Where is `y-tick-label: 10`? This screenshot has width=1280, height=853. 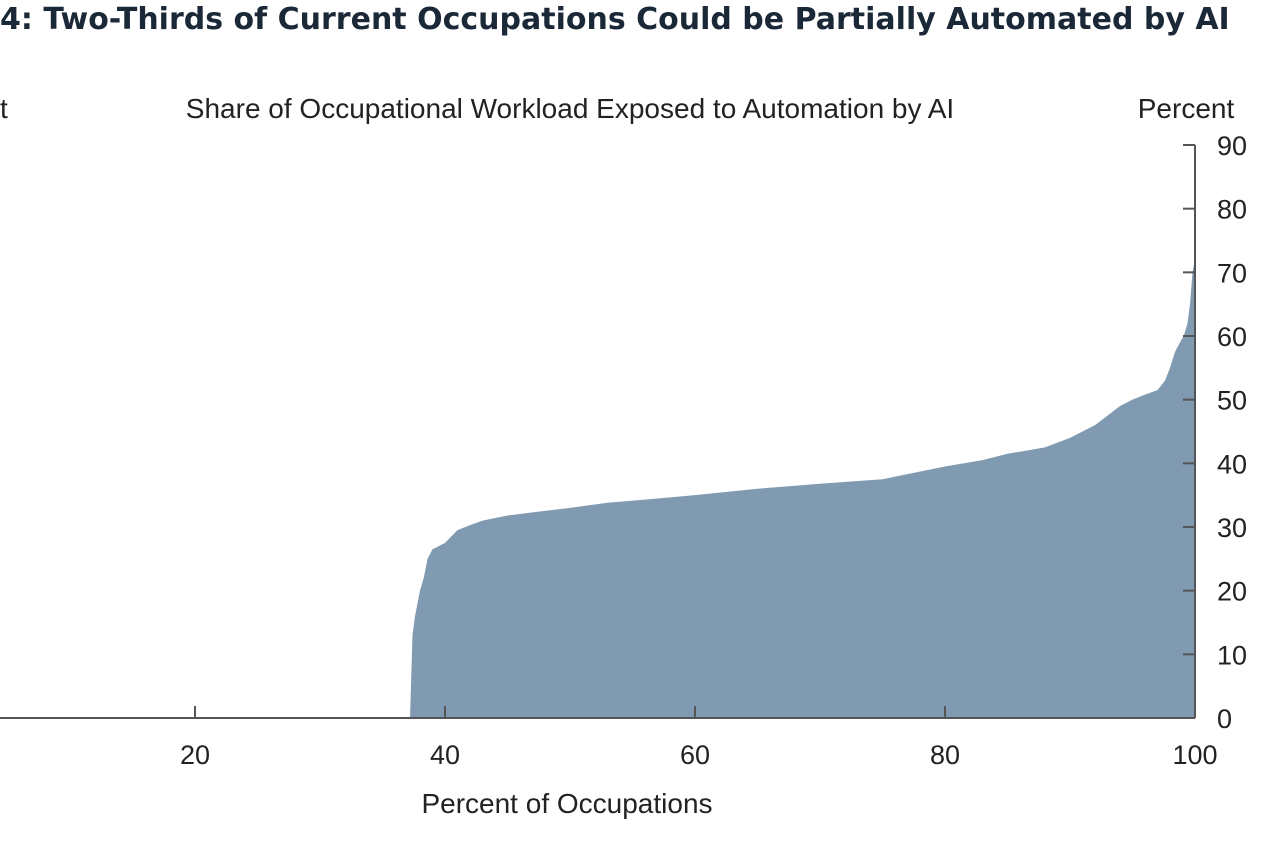 y-tick-label: 10 is located at coordinates (1232, 655).